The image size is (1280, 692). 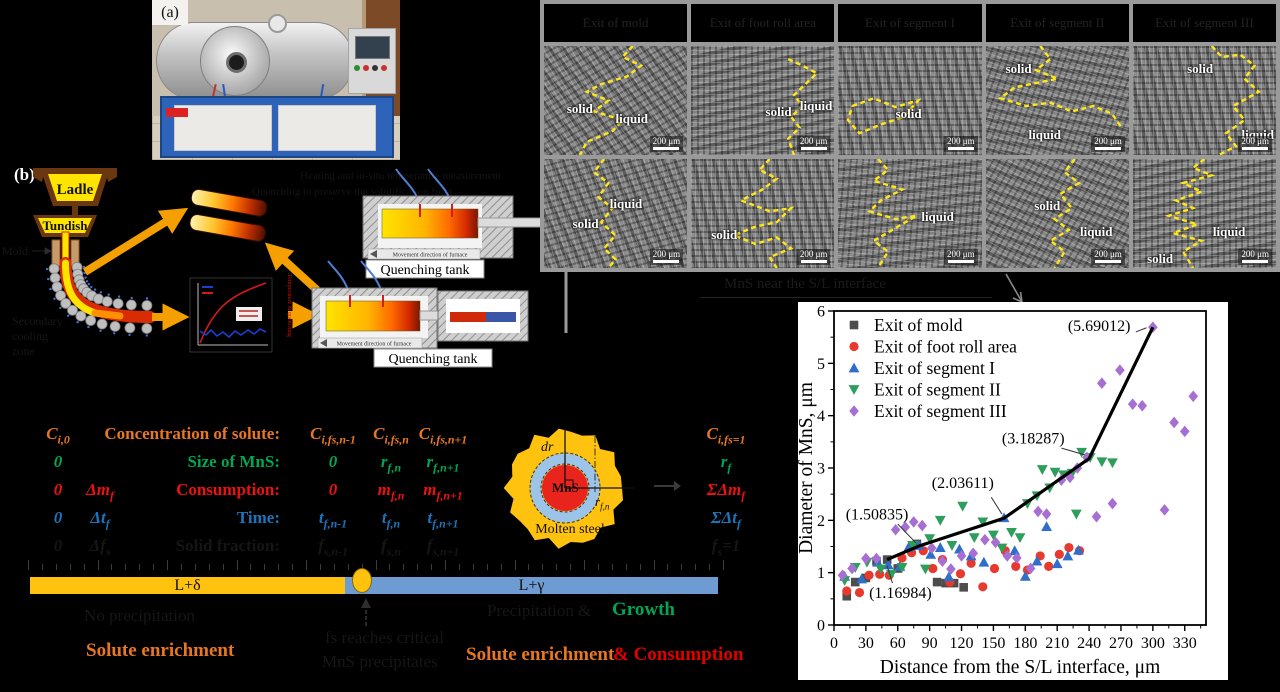 I want to click on panel-b-label: (b), so click(x=24, y=174).